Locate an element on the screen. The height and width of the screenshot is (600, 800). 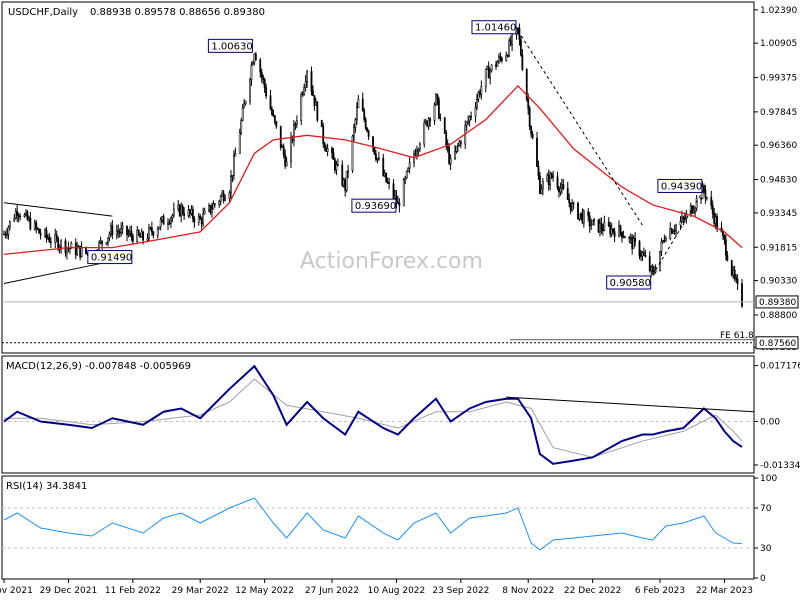
x-tick-label: 11 Feb 2022 is located at coordinates (133, 591).